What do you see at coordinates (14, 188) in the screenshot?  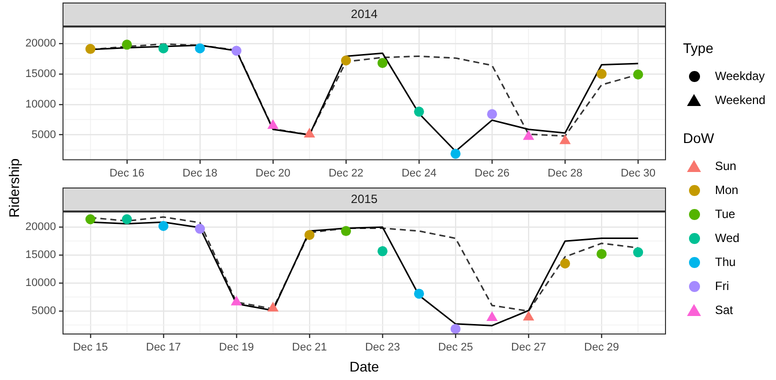 I see `y-axis-title: Ridership` at bounding box center [14, 188].